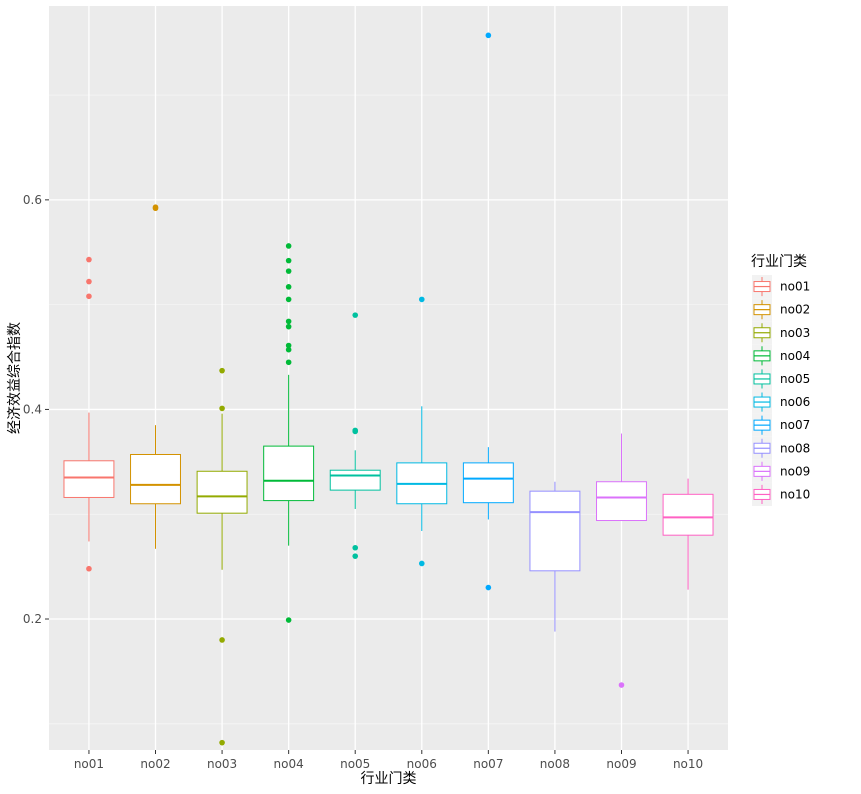 The image size is (861, 794). I want to click on legend-label: no02, so click(795, 310).